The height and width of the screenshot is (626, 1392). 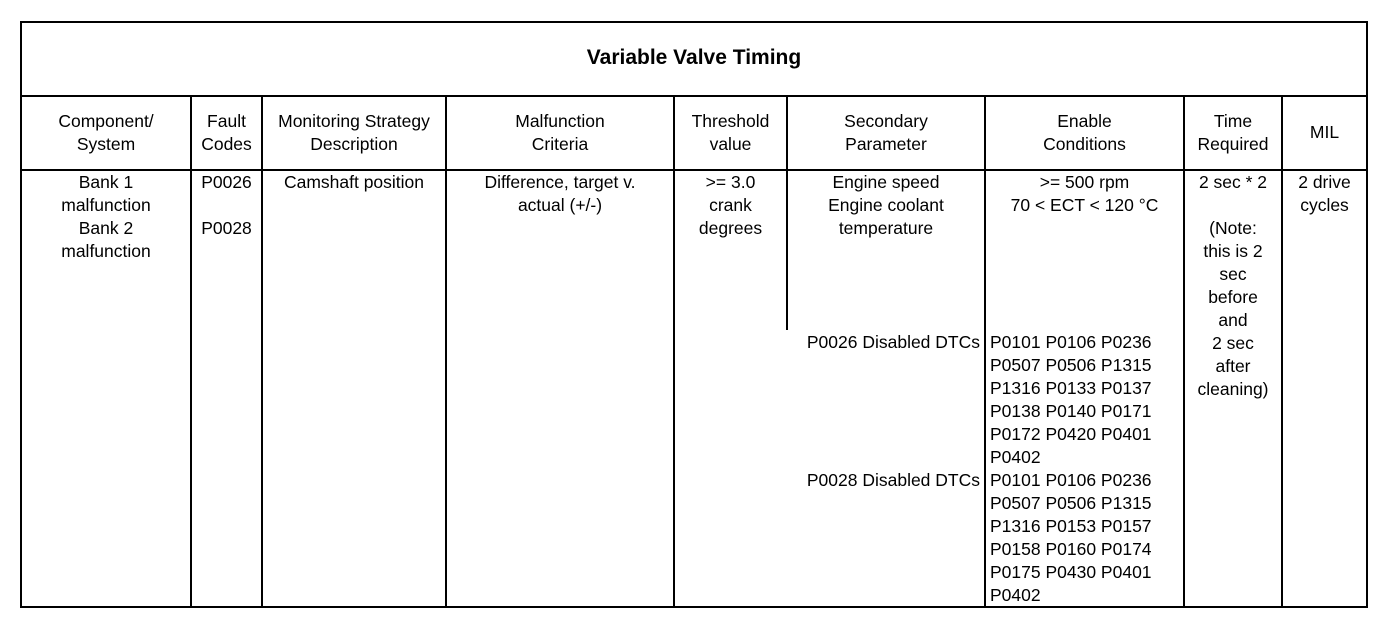 What do you see at coordinates (106, 216) in the screenshot?
I see `component-cell: Bank 1 malfunction Bank 2 malfunction` at bounding box center [106, 216].